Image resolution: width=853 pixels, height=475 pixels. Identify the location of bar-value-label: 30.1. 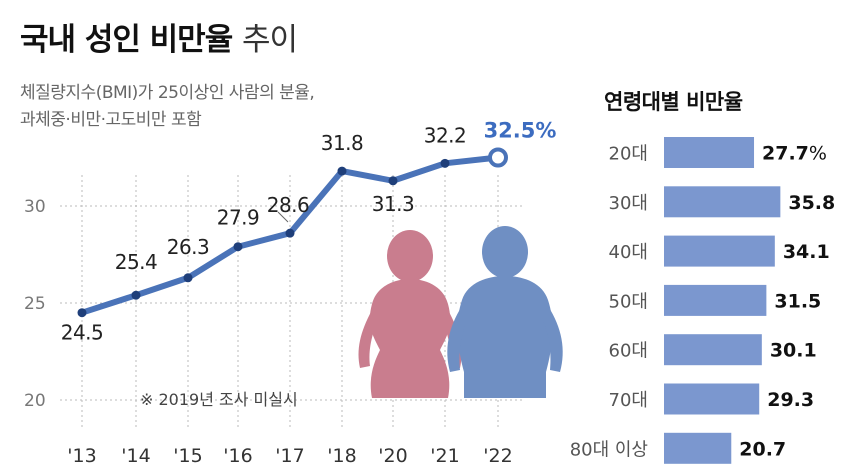
(793, 351).